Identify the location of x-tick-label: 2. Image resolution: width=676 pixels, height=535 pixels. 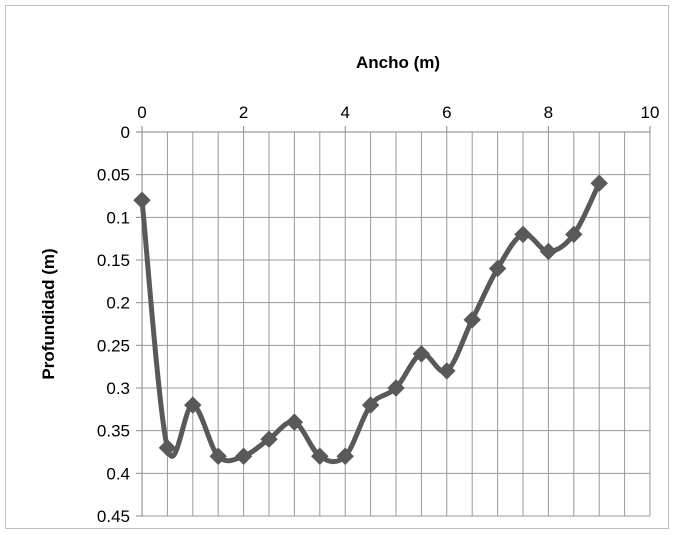
(243, 112).